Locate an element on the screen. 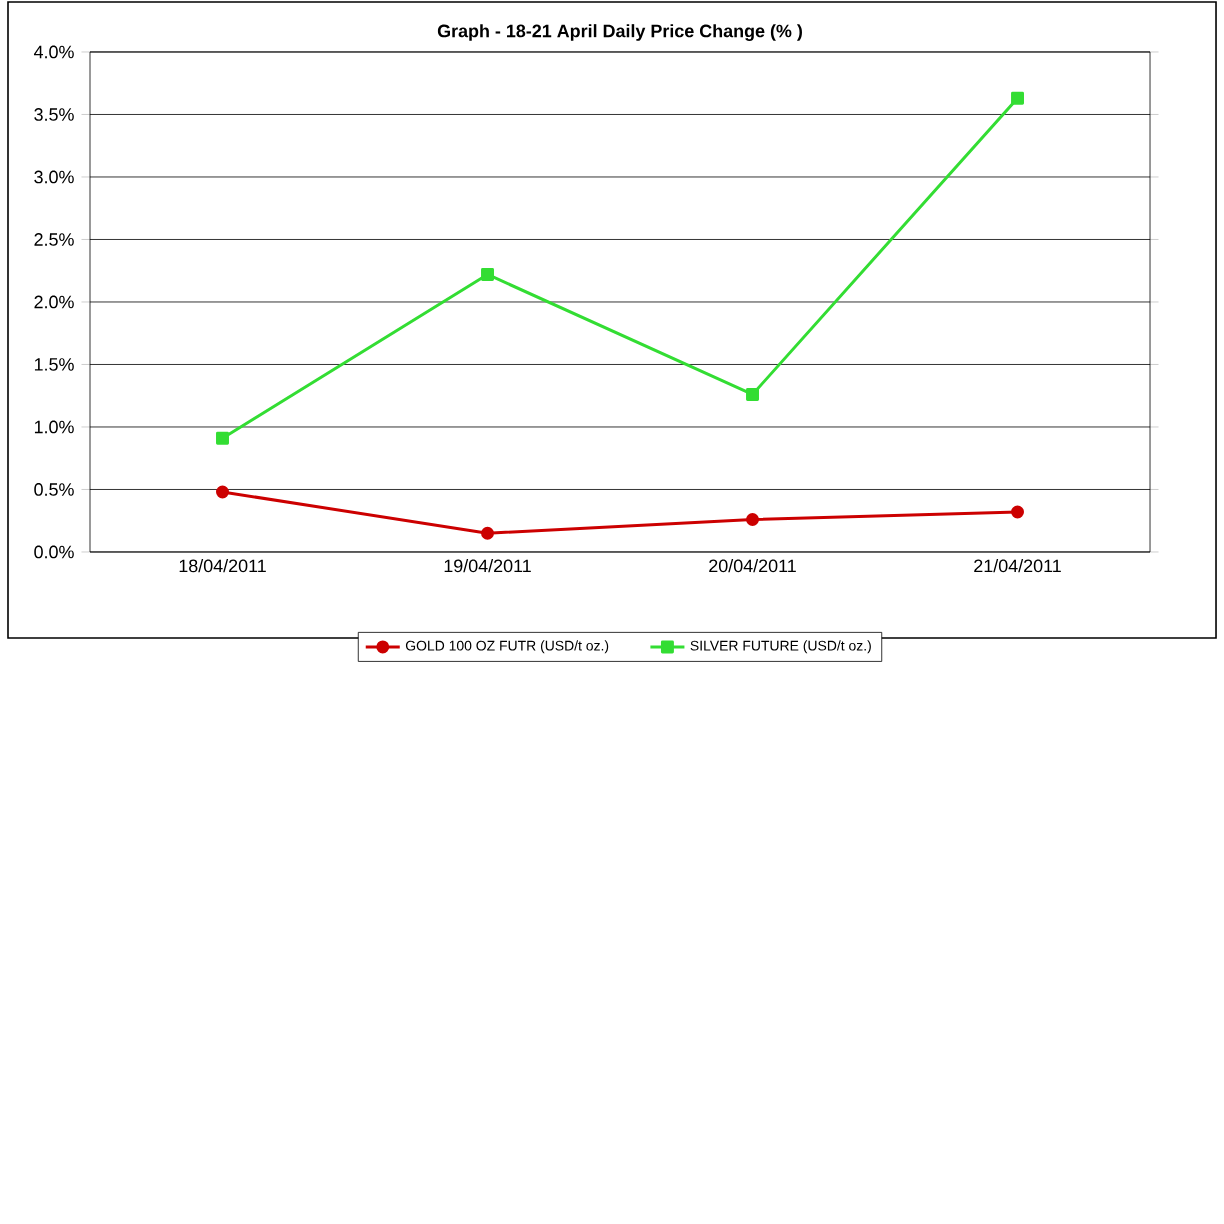 The height and width of the screenshot is (1224, 1224). y-tick-label: 1.5% is located at coordinates (54, 364).